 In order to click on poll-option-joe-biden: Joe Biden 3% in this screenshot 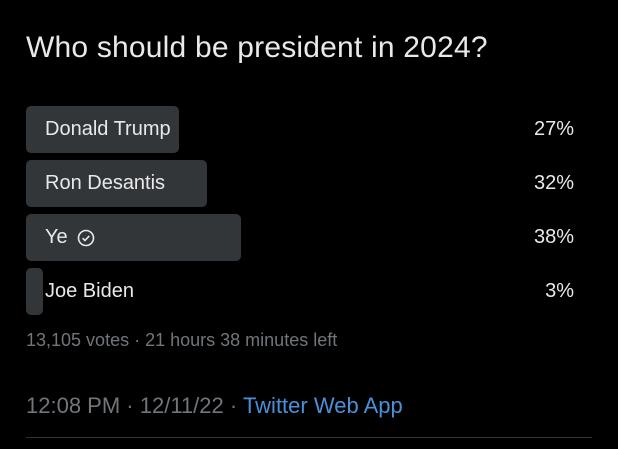, I will do `click(300, 291)`.